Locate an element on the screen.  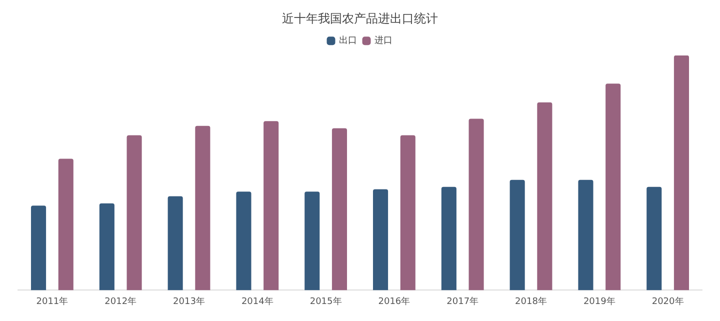
chart-title: 近十年我国农产品进出口统计 is located at coordinates (360, 18).